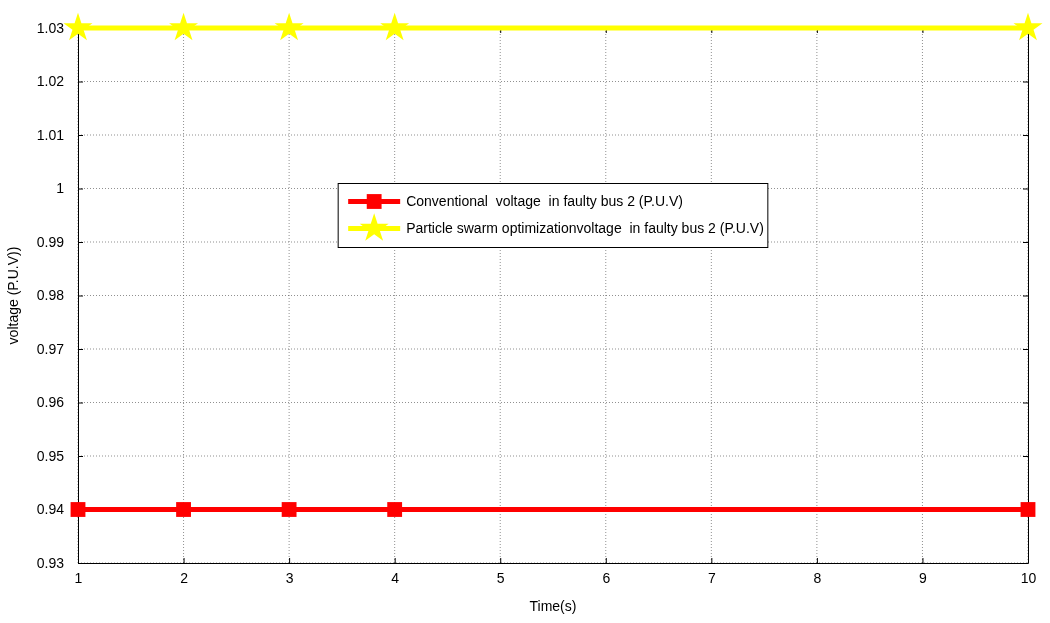 The width and height of the screenshot is (1050, 623). What do you see at coordinates (50, 27) in the screenshot?
I see `y-tick-label: 1.03` at bounding box center [50, 27].